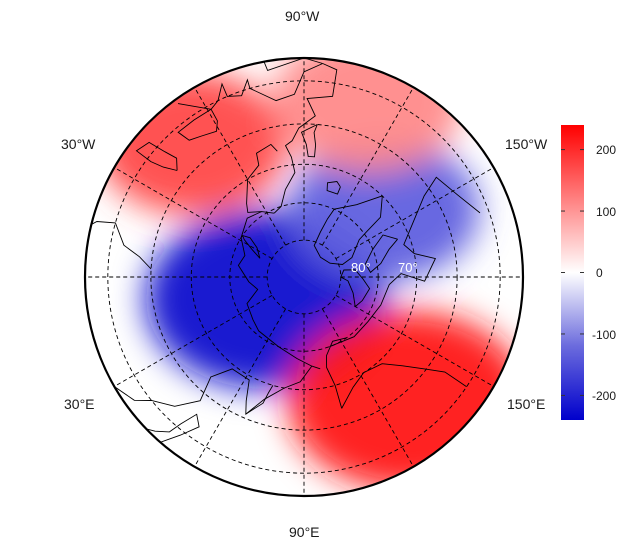 The image size is (625, 552). Describe the element at coordinates (606, 212) in the screenshot. I see `colorbar-label-100: 100` at that location.